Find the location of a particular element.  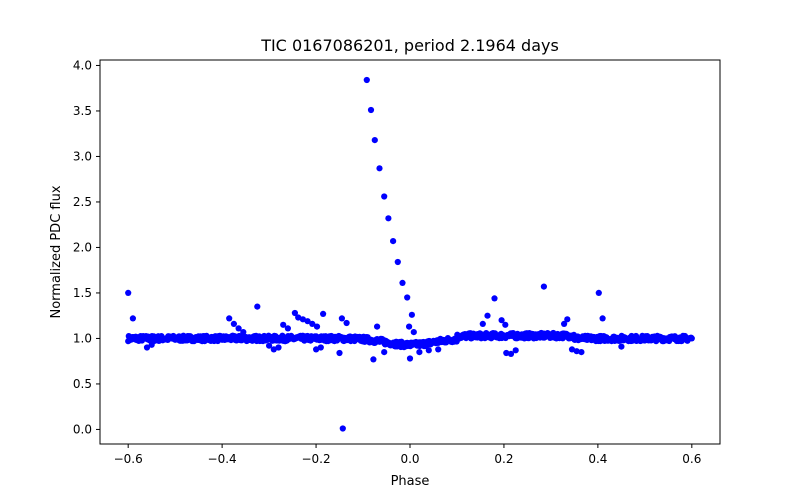

y-tick-label: 1.5 is located at coordinates (82, 293).